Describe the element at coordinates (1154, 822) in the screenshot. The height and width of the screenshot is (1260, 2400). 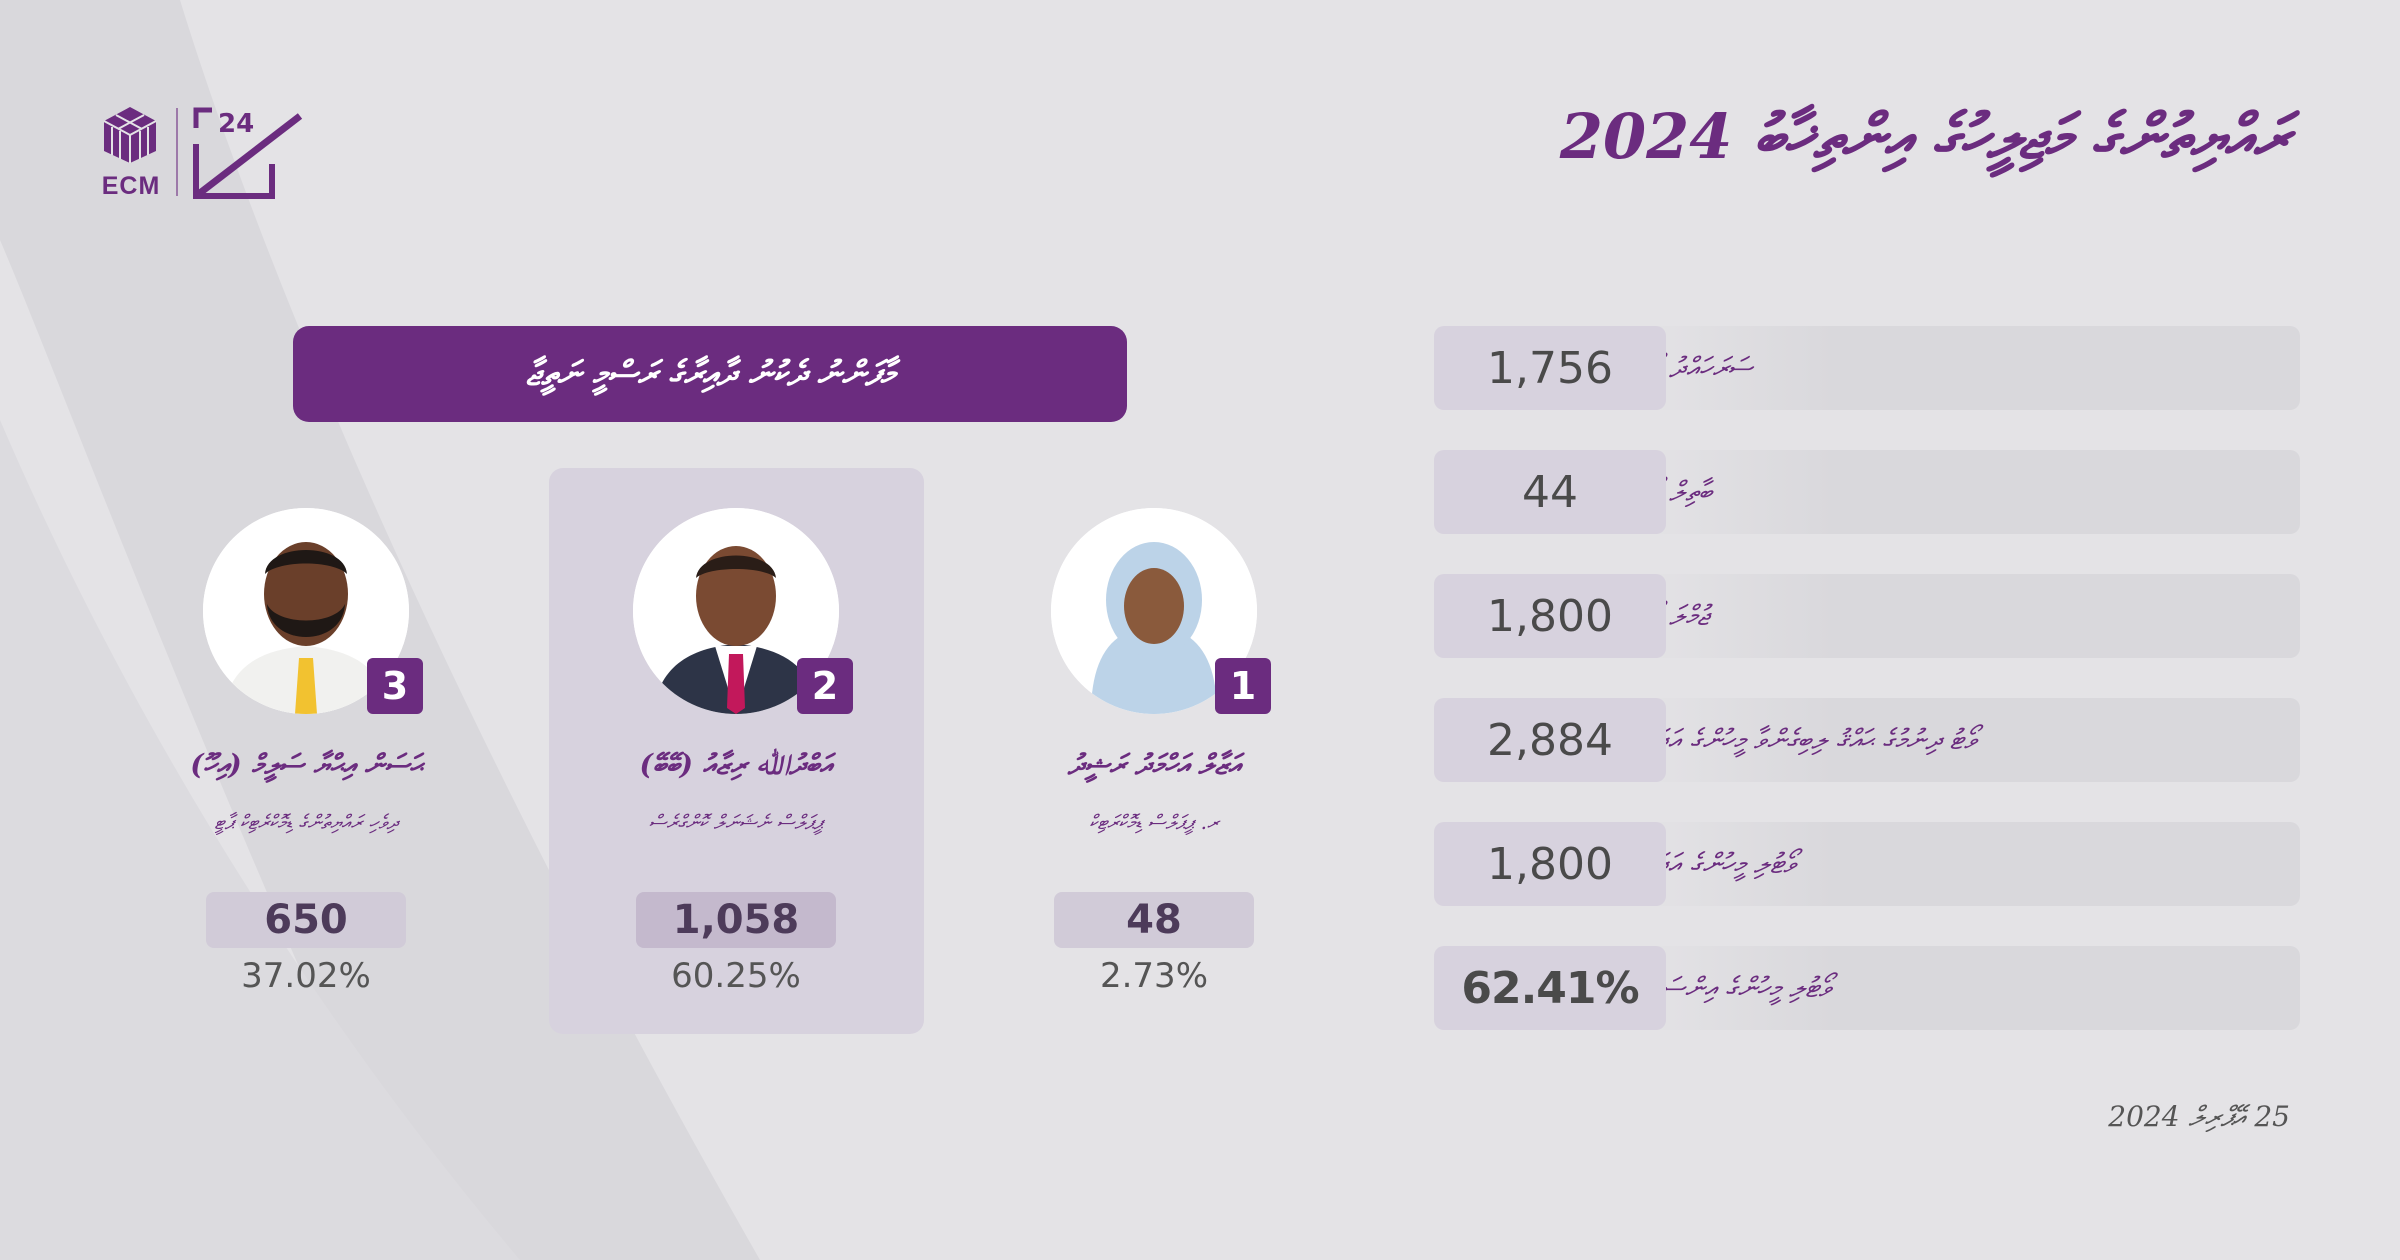
I see `candidate-party: ރ. ޕީޕަލްސް ޑިމޮކްރަޓިކް` at that location.